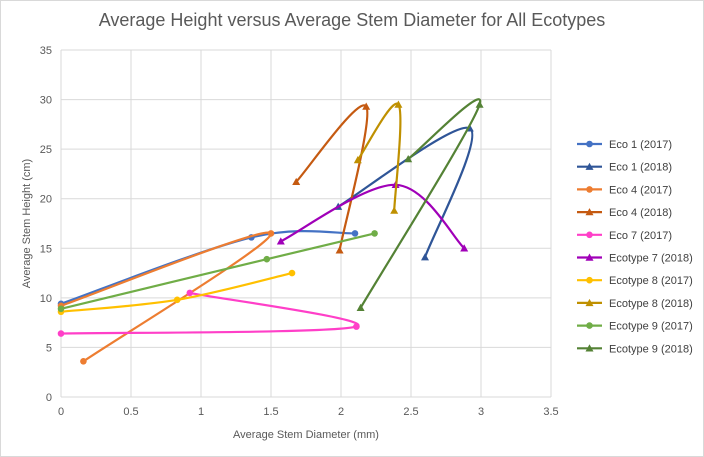 Image resolution: width=704 pixels, height=457 pixels. Describe the element at coordinates (46, 150) in the screenshot. I see `y-tick-label: 25` at that location.